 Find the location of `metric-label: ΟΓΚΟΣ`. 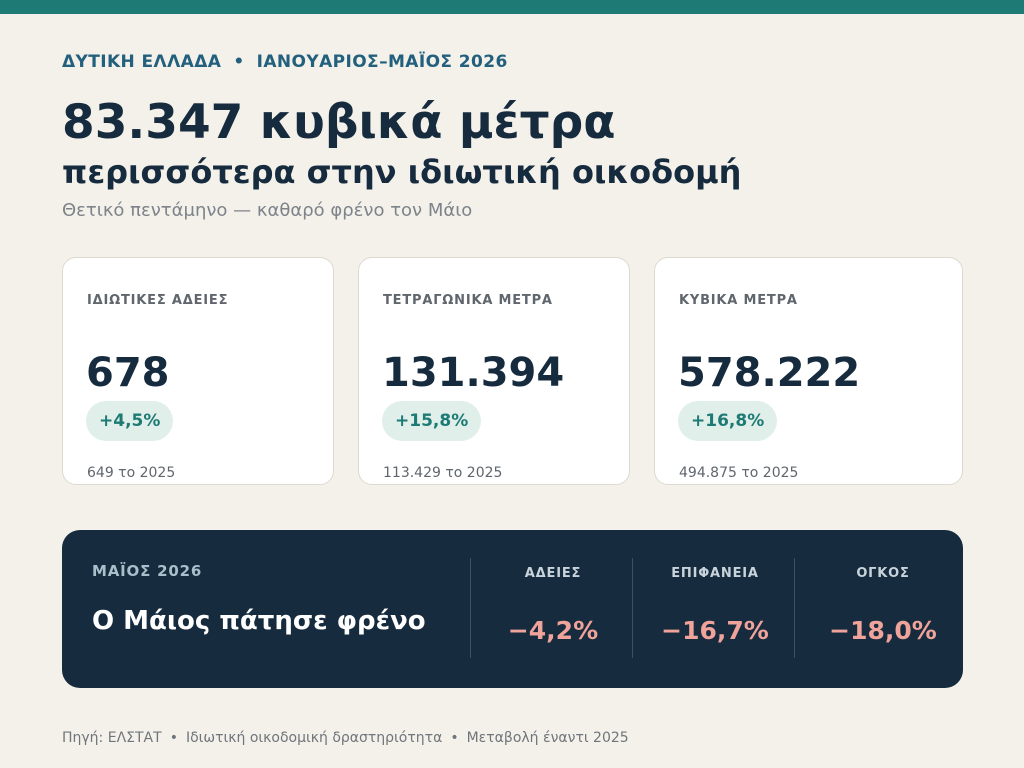

metric-label: ΟΓΚΟΣ is located at coordinates (883, 573).